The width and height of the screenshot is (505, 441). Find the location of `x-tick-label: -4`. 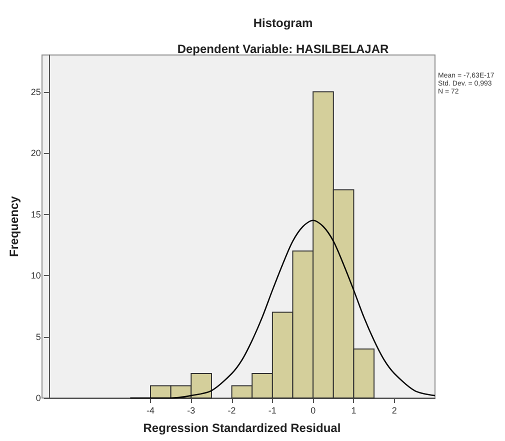

x-tick-label: -4 is located at coordinates (150, 411).